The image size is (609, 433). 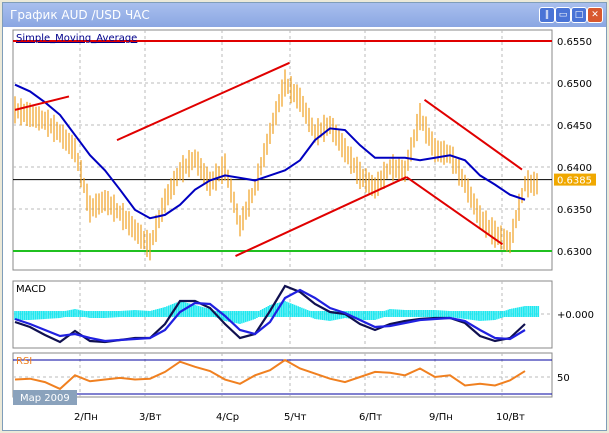 I want to click on current-price-label: 0.6385, so click(x=574, y=181).